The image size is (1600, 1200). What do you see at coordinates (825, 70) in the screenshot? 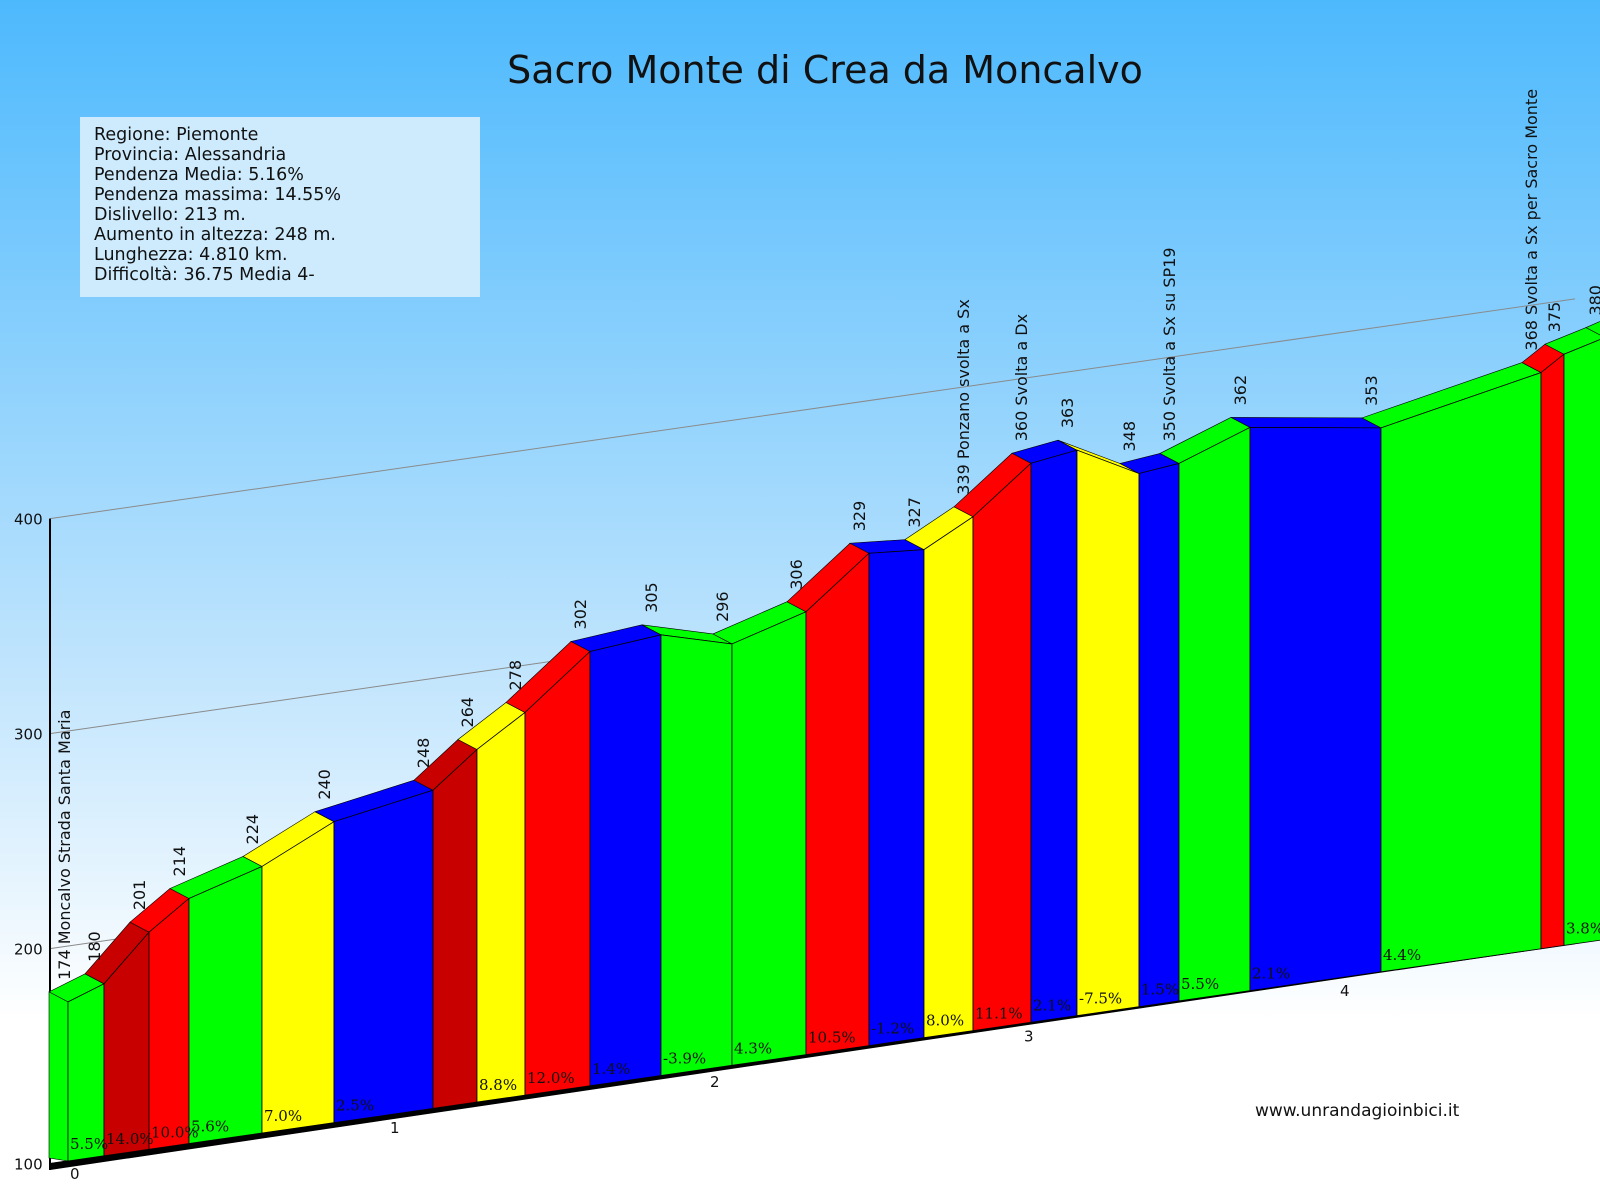
I see `chart-title: Sacro Monte di Crea da Moncalvo` at bounding box center [825, 70].